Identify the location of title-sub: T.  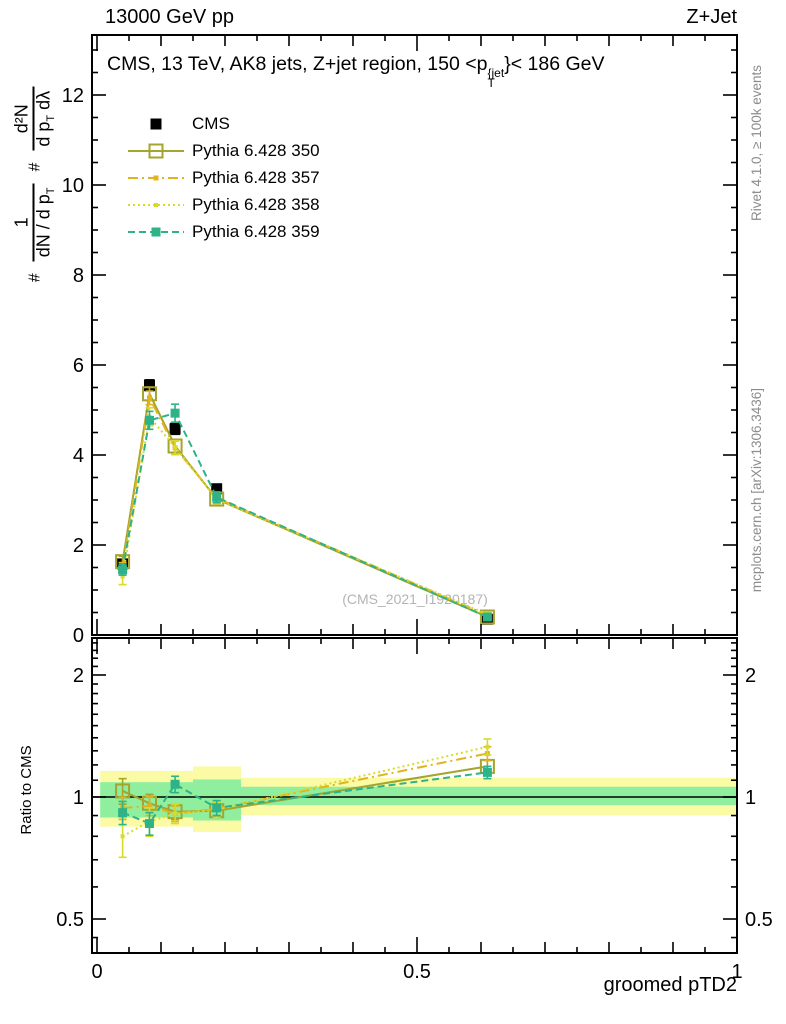
(491, 83).